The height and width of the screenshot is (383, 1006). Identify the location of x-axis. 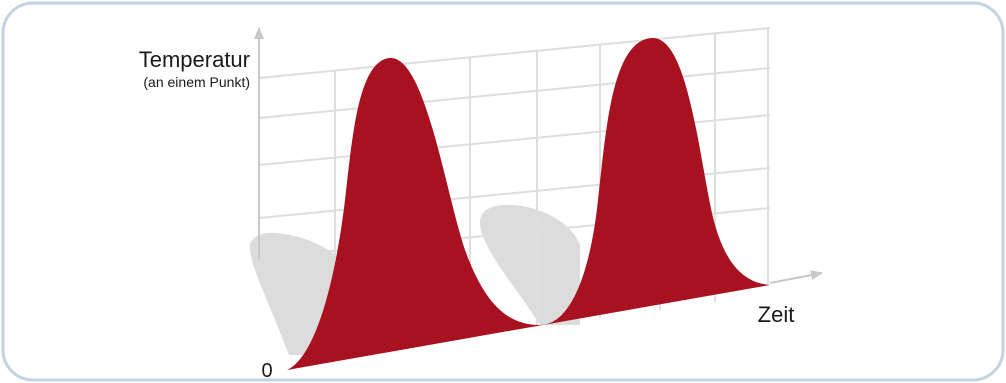
(796, 277).